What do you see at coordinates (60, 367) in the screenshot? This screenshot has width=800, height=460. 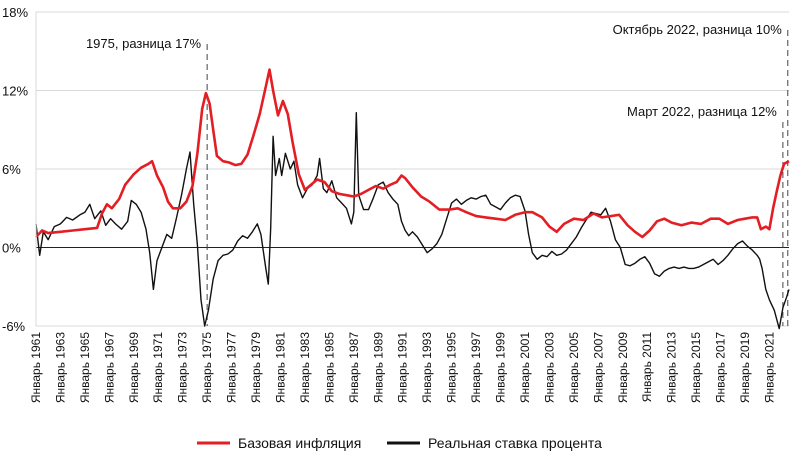 I see `x-tick-label: Январь 1963` at bounding box center [60, 367].